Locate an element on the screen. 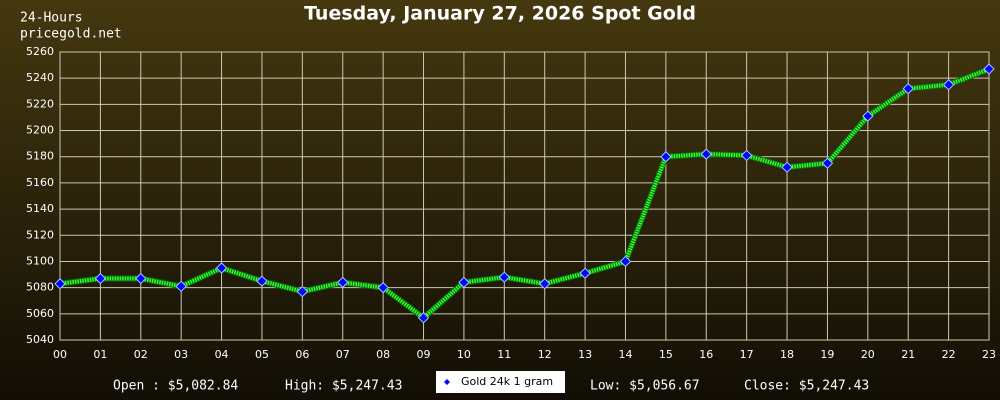 Image resolution: width=1000 pixels, height=400 pixels. footer-open: Open : $5,082.84 is located at coordinates (175, 386).